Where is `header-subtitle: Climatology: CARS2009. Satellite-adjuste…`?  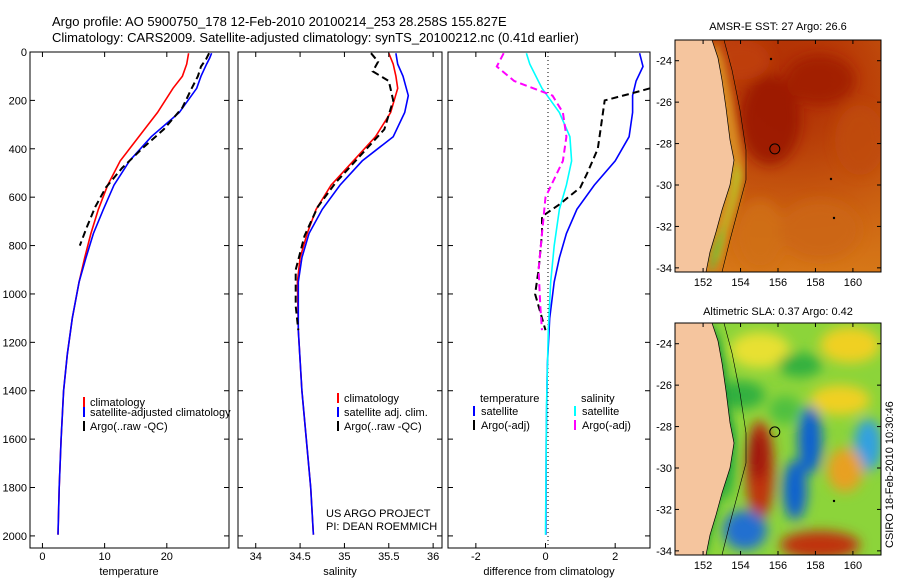
header-subtitle: Climatology: CARS2009. Satellite-adjuste… is located at coordinates (315, 37).